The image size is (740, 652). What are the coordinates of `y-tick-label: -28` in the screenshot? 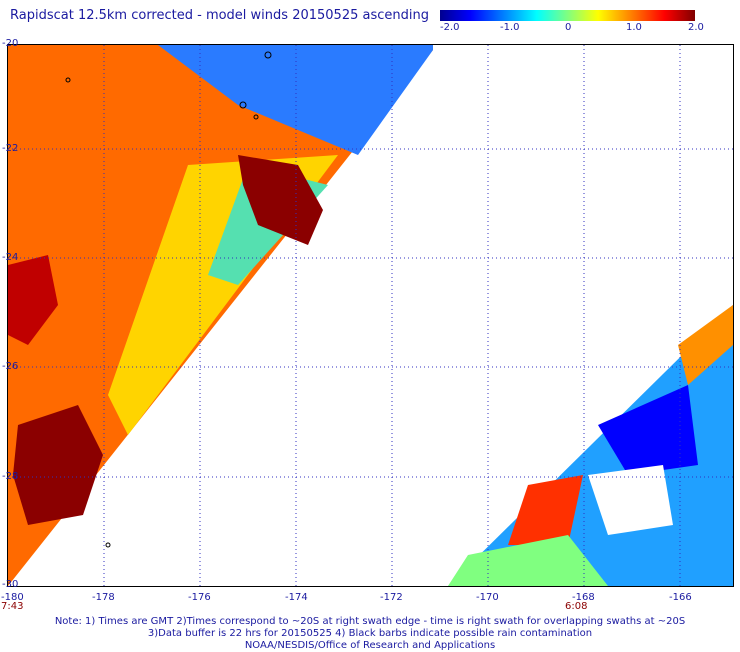 It's located at (10, 476).